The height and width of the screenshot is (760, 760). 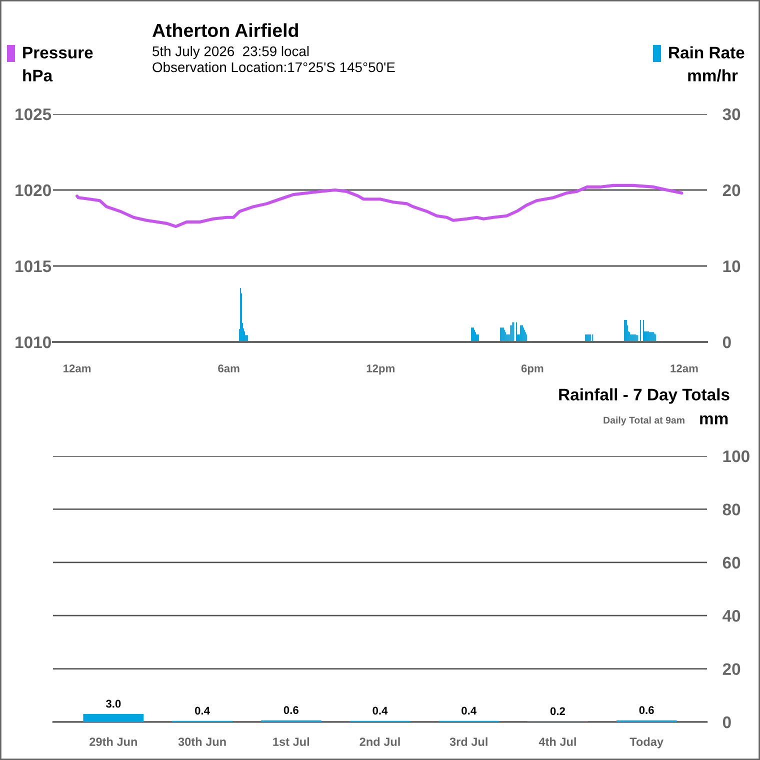 What do you see at coordinates (113, 741) in the screenshot?
I see `x-tick-label: 29th Jun` at bounding box center [113, 741].